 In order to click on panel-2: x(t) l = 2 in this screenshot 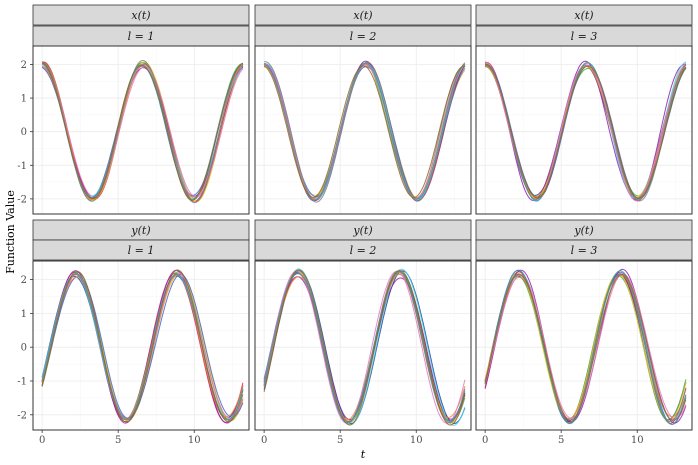, I will do `click(363, 109)`.